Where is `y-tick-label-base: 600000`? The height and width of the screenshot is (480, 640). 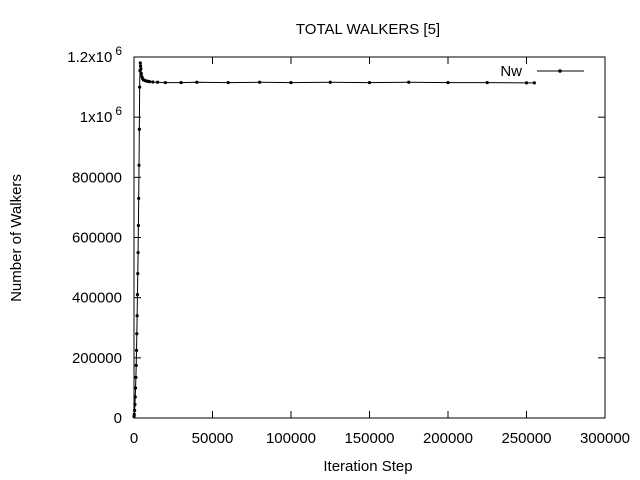
y-tick-label-base: 600000 is located at coordinates (97, 238).